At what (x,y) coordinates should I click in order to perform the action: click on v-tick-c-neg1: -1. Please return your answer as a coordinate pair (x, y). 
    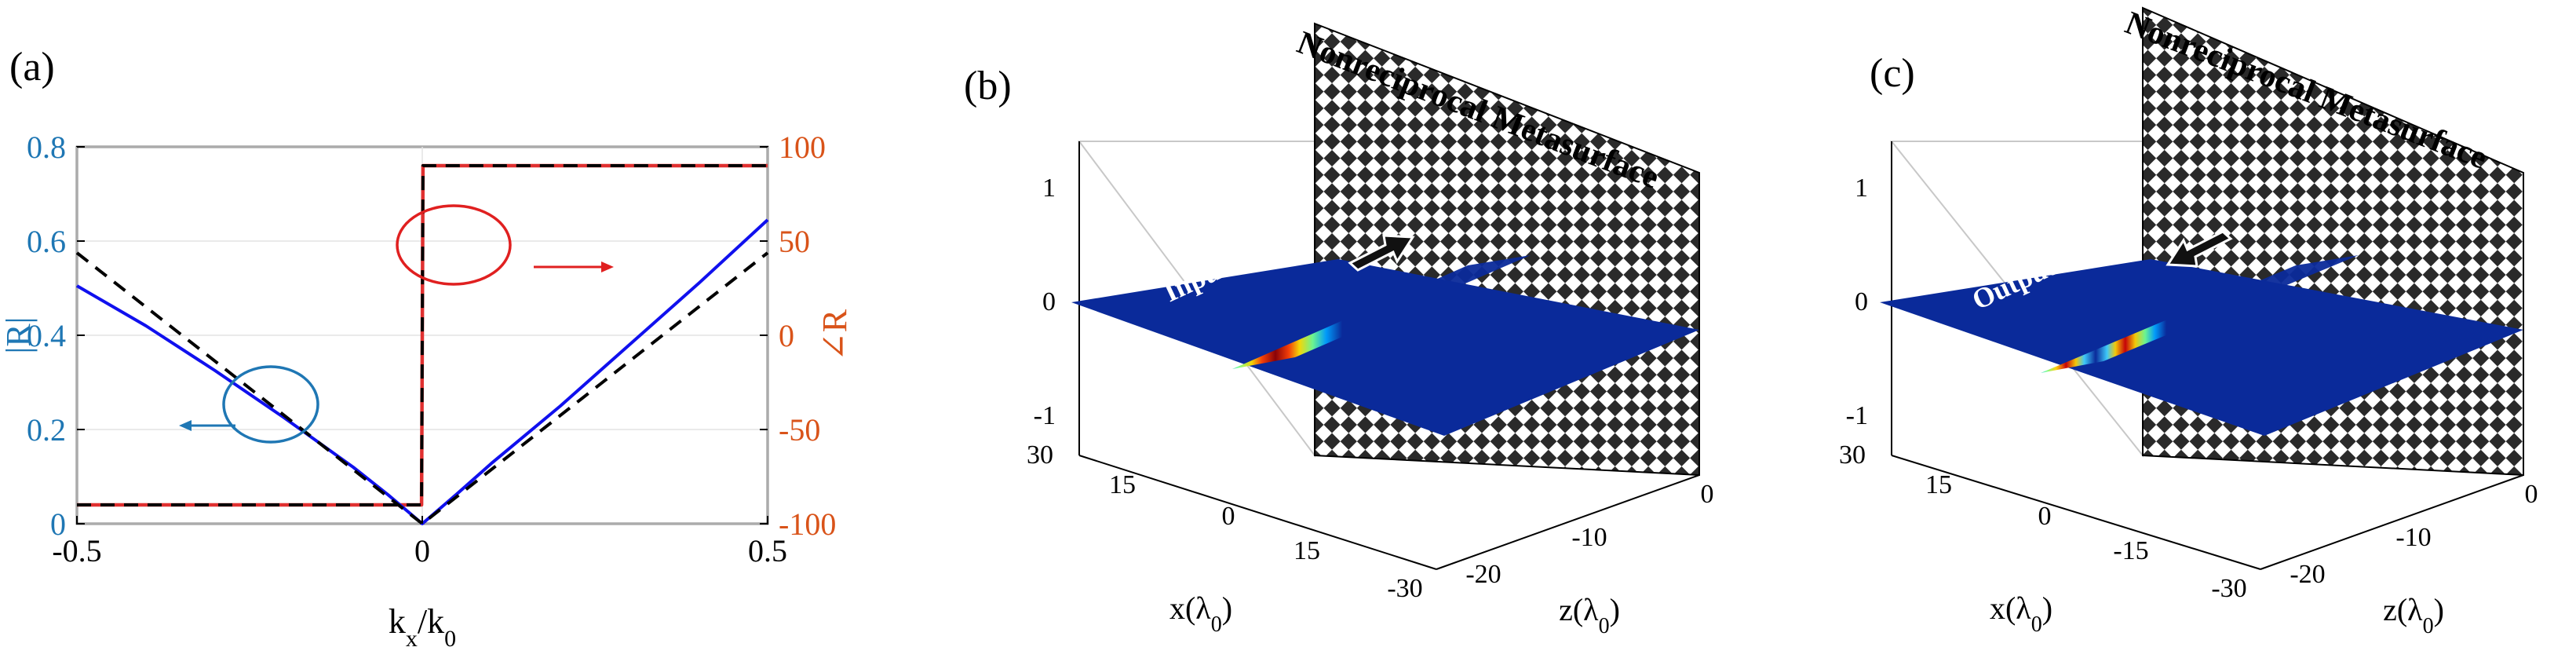
    Looking at the image, I should click on (1857, 416).